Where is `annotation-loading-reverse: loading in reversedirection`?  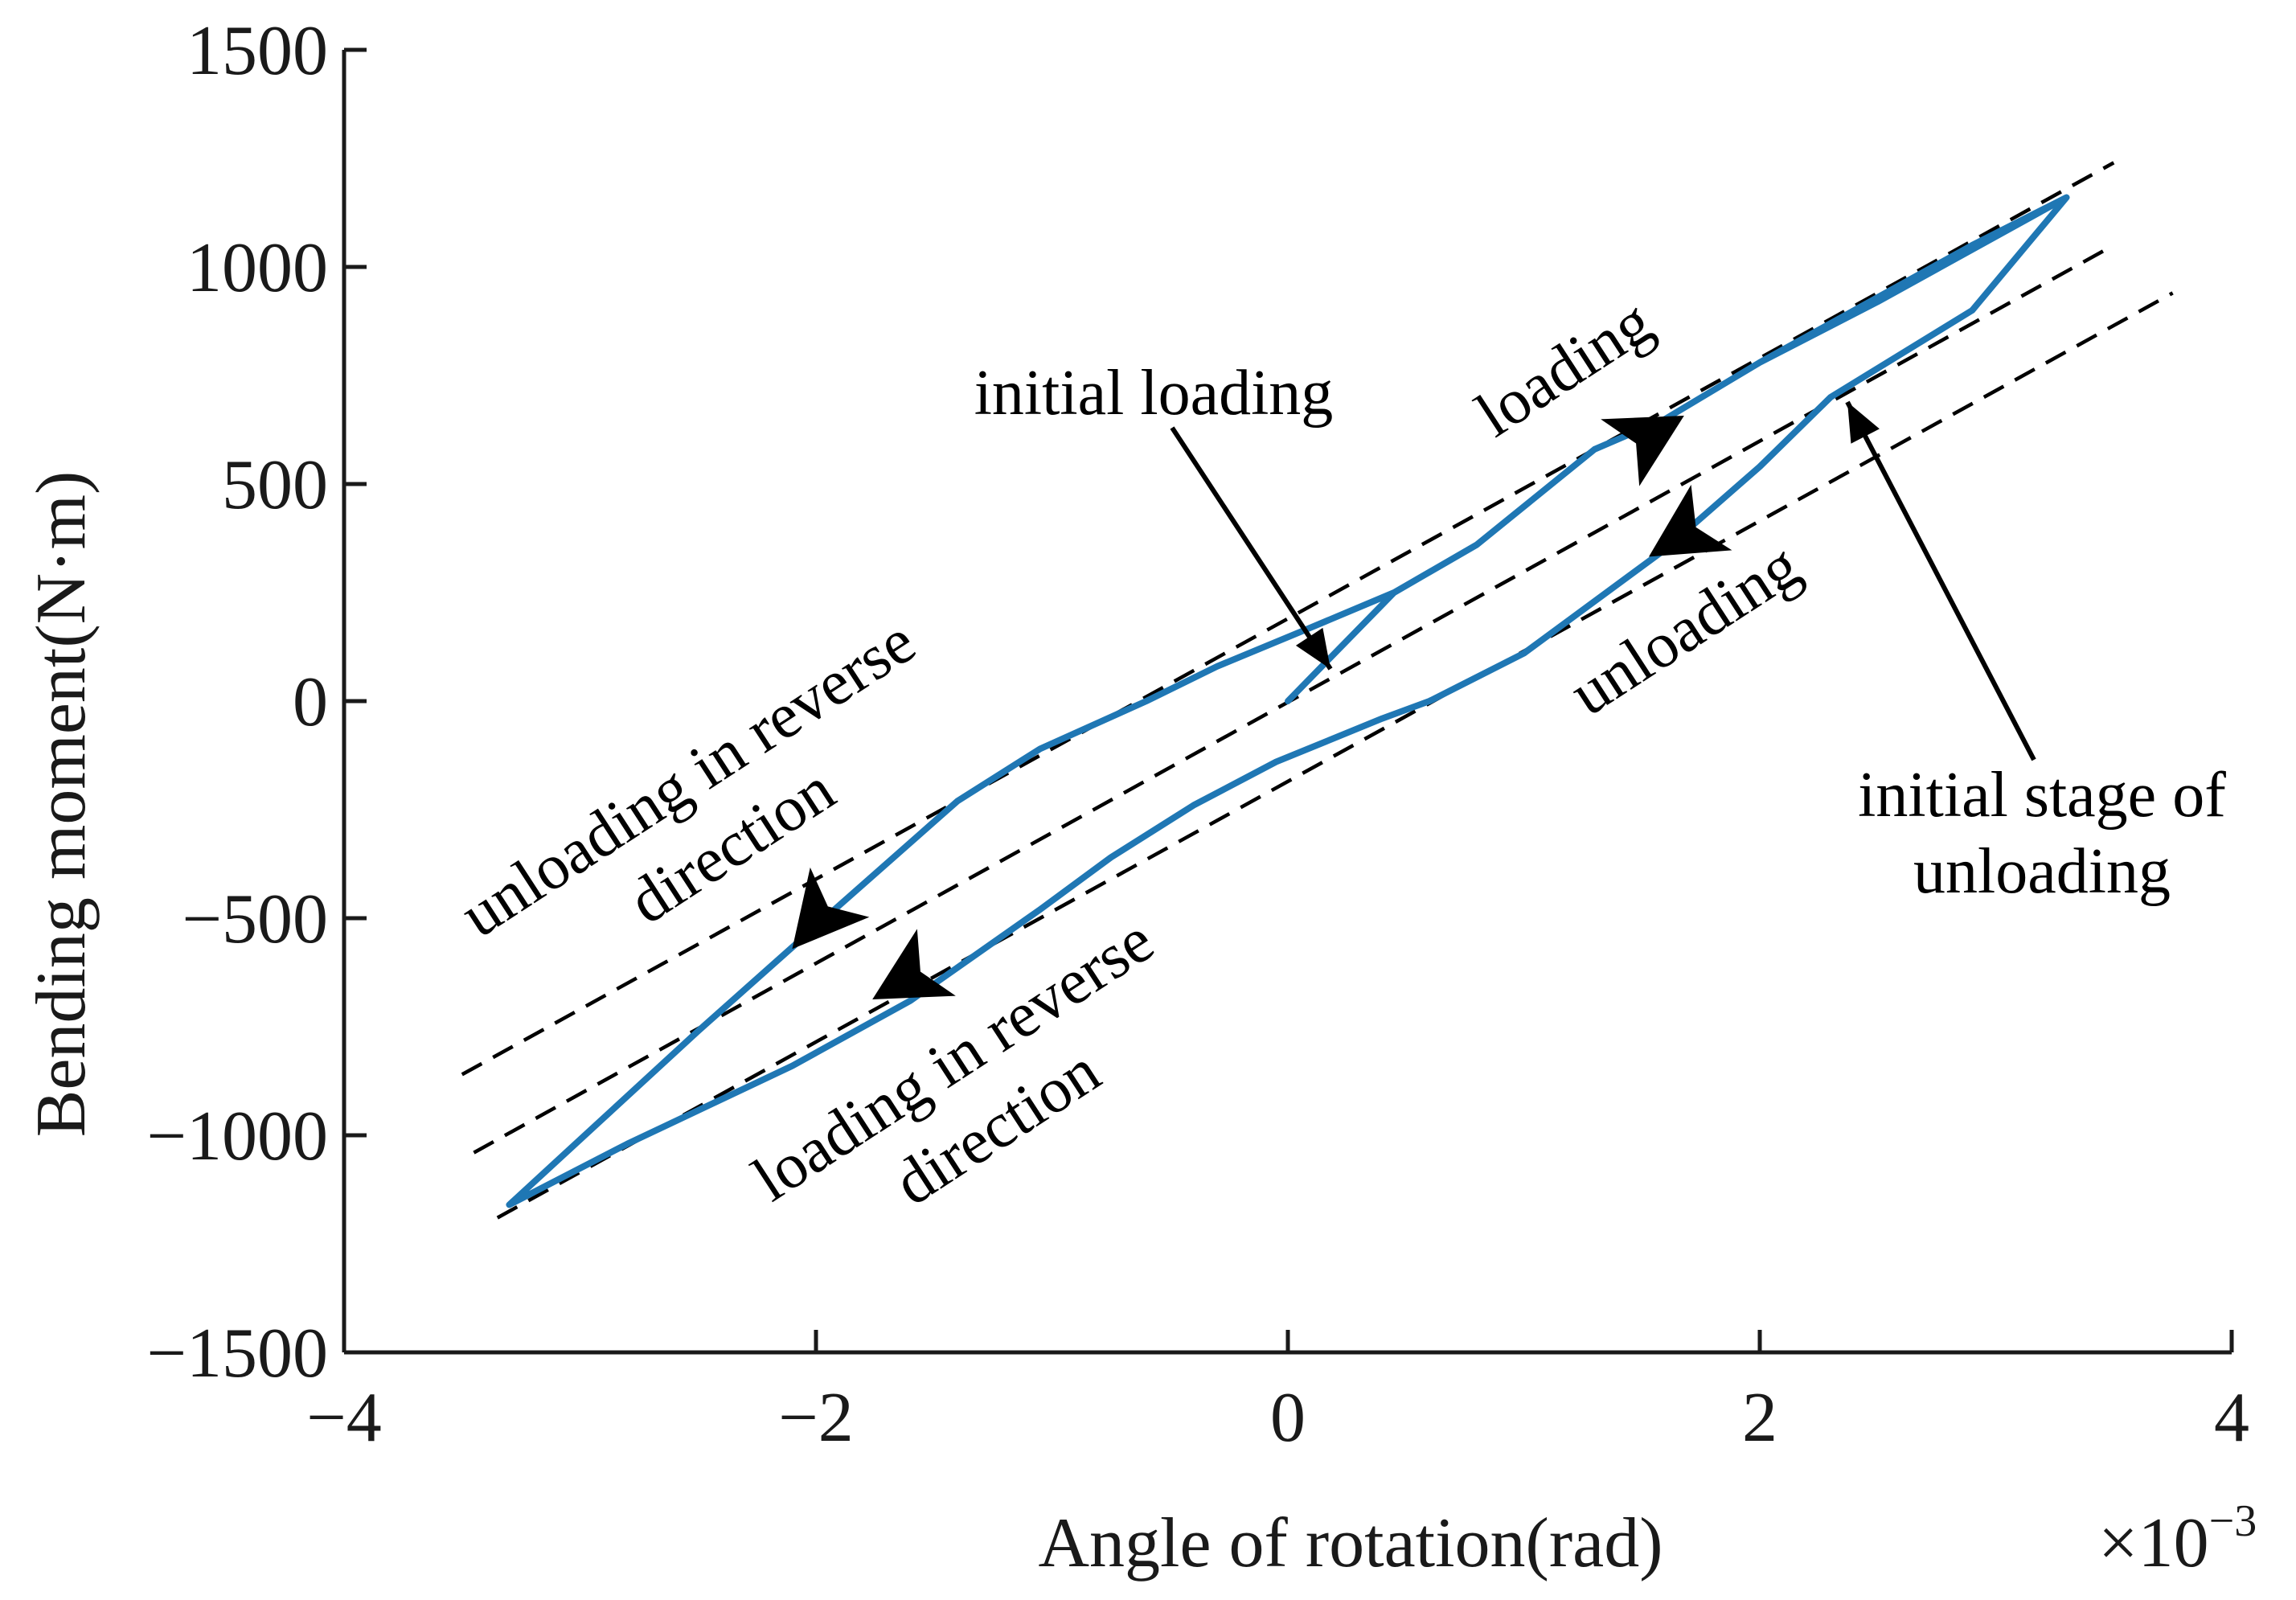 annotation-loading-reverse: loading in reversedirection is located at coordinates (976, 1093).